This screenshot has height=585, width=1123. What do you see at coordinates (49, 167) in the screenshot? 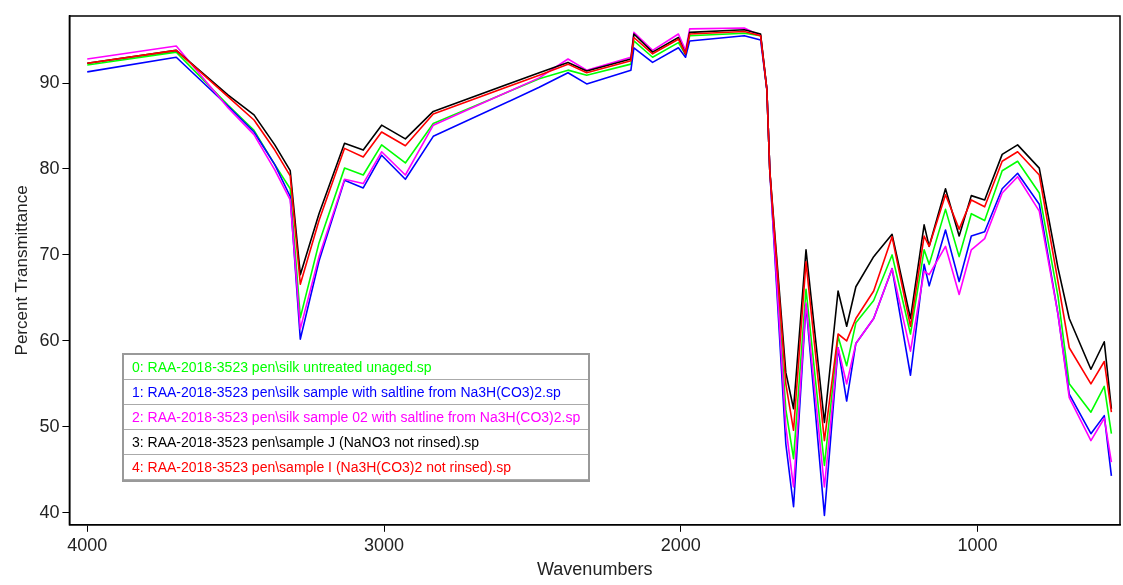
I see `y-tick-label: 80` at bounding box center [49, 167].